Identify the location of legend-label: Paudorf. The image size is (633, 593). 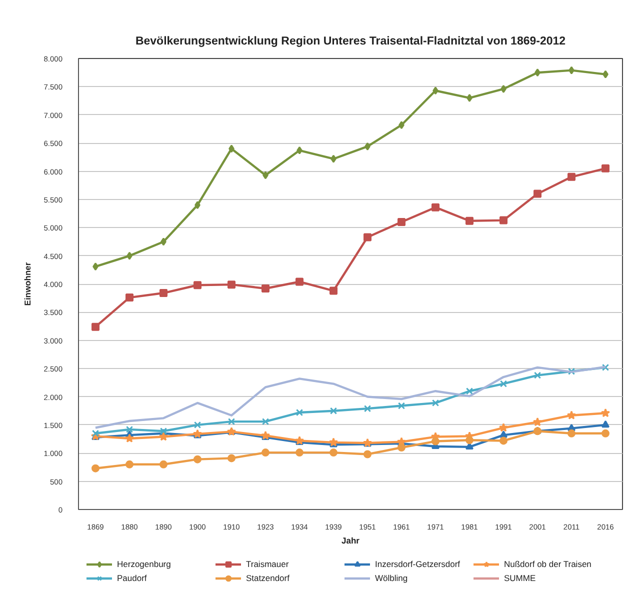
(132, 578).